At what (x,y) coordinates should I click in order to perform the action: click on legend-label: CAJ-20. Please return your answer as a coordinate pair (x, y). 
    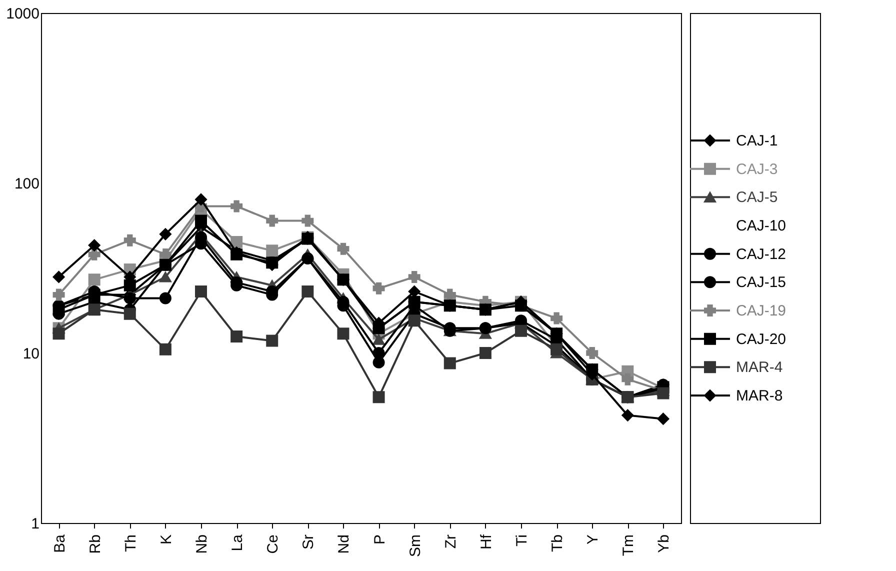
    Looking at the image, I should click on (761, 339).